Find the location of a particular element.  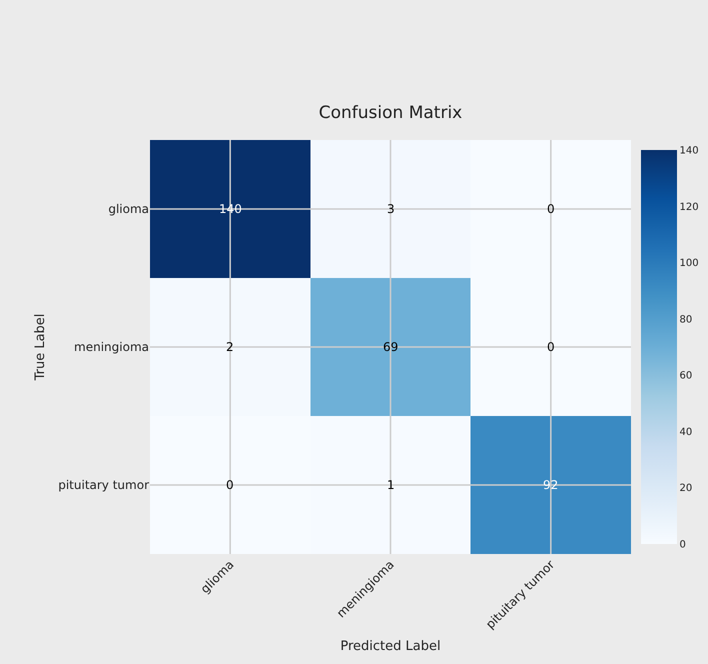

color-bar-label: 140 is located at coordinates (689, 151).